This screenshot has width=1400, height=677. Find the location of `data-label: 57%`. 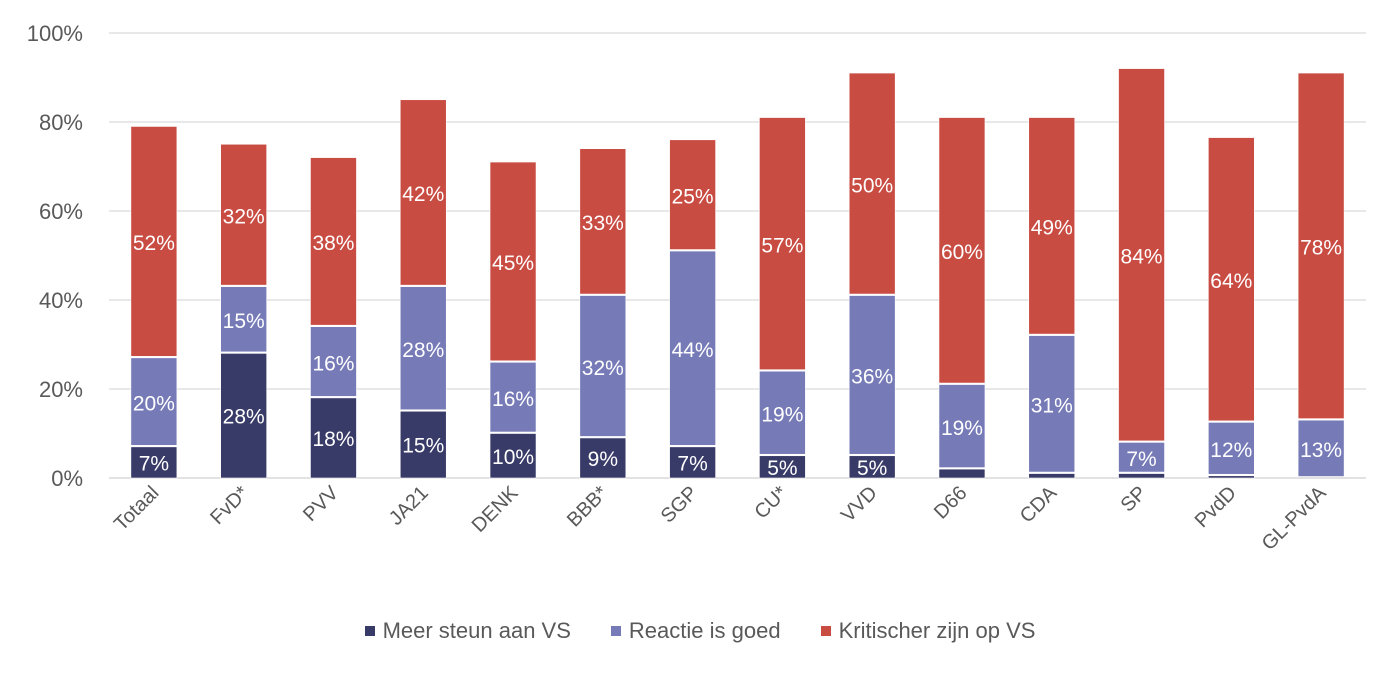

data-label: 57% is located at coordinates (782, 245).